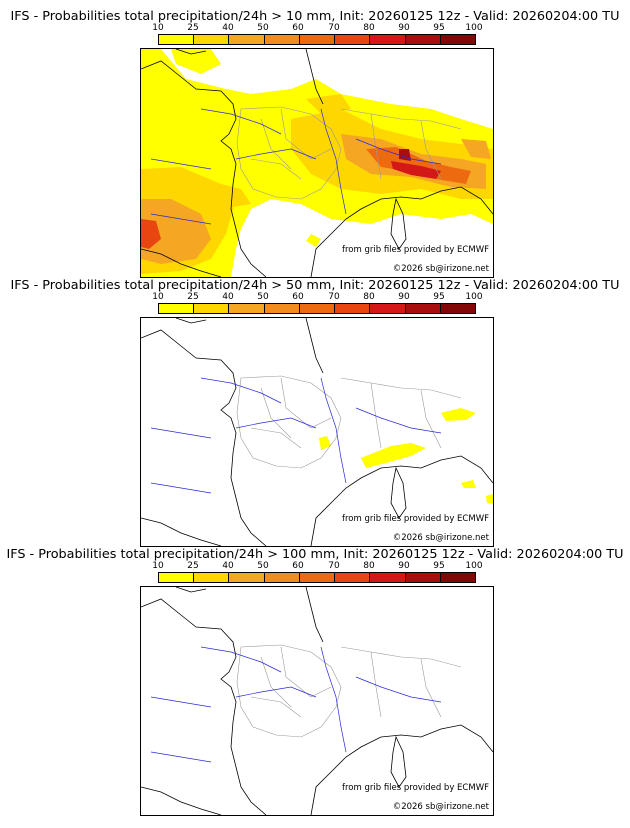 This screenshot has height=828, width=630. I want to click on probability-field, so click(406, 456).